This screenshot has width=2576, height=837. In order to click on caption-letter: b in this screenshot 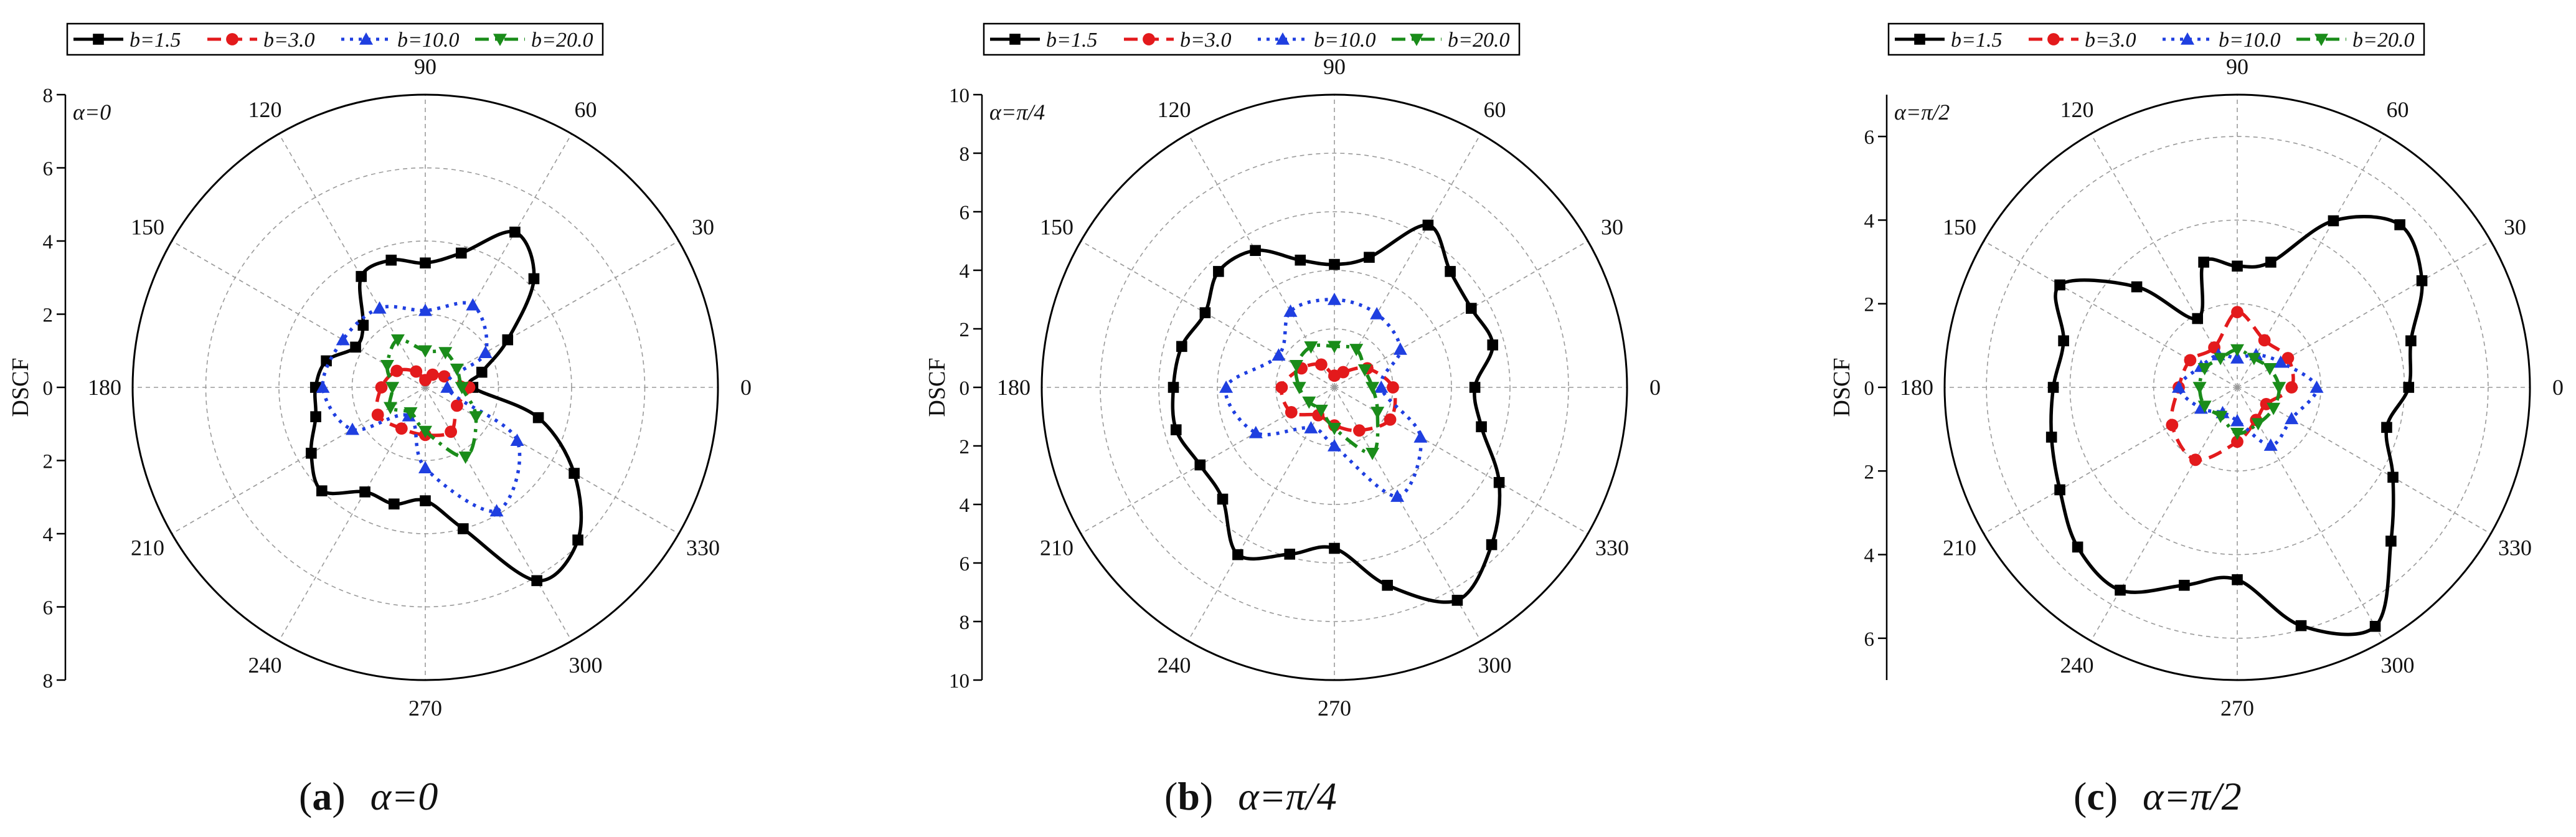, I will do `click(1188, 796)`.